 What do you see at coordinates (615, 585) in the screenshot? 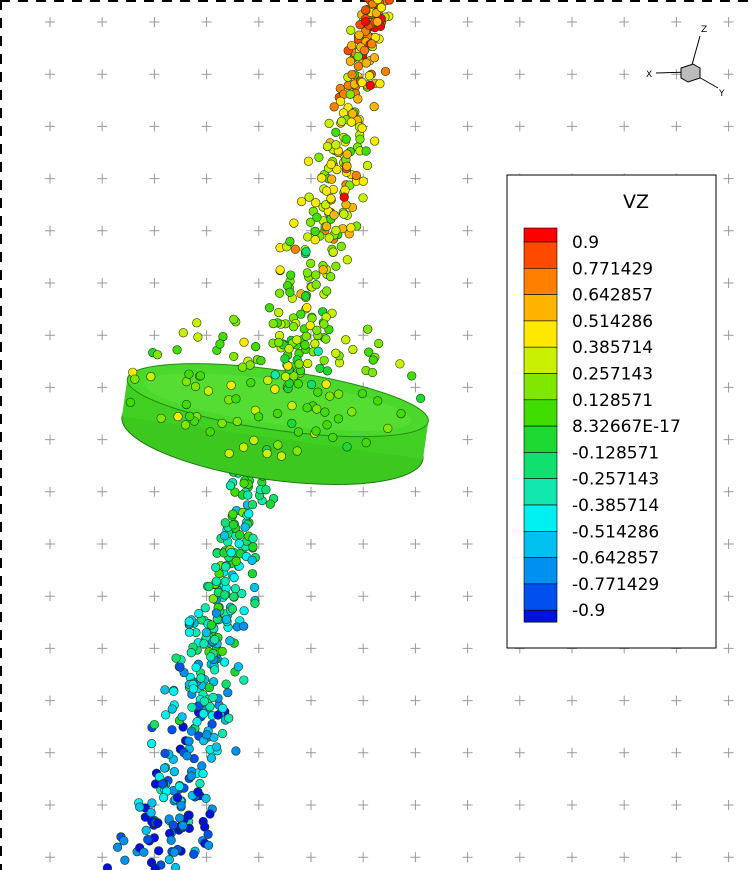
I see `legend-label: -0.771429` at bounding box center [615, 585].